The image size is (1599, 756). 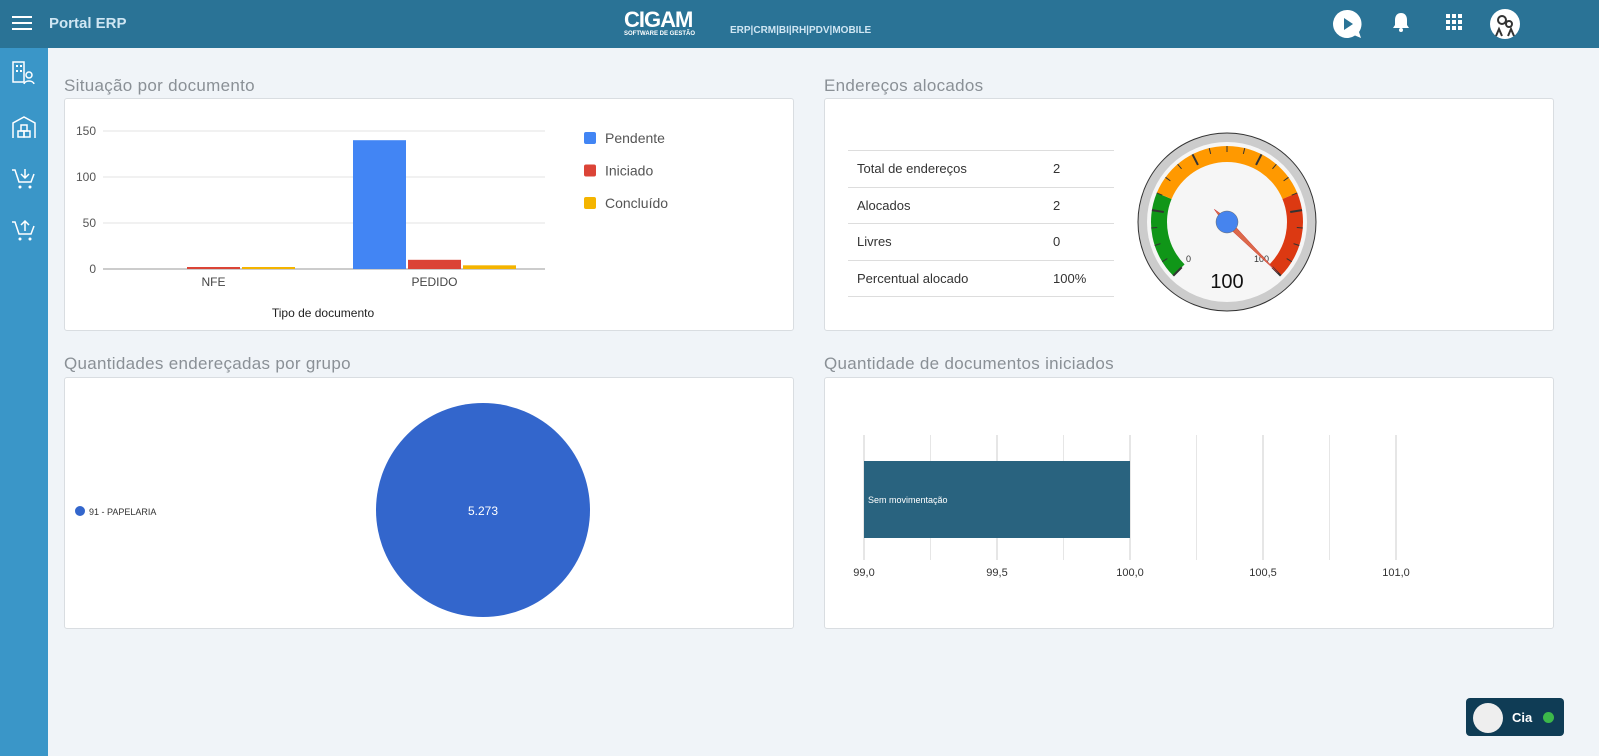 I want to click on allocation-gauge: 0 100 100, so click(x=1227, y=222).